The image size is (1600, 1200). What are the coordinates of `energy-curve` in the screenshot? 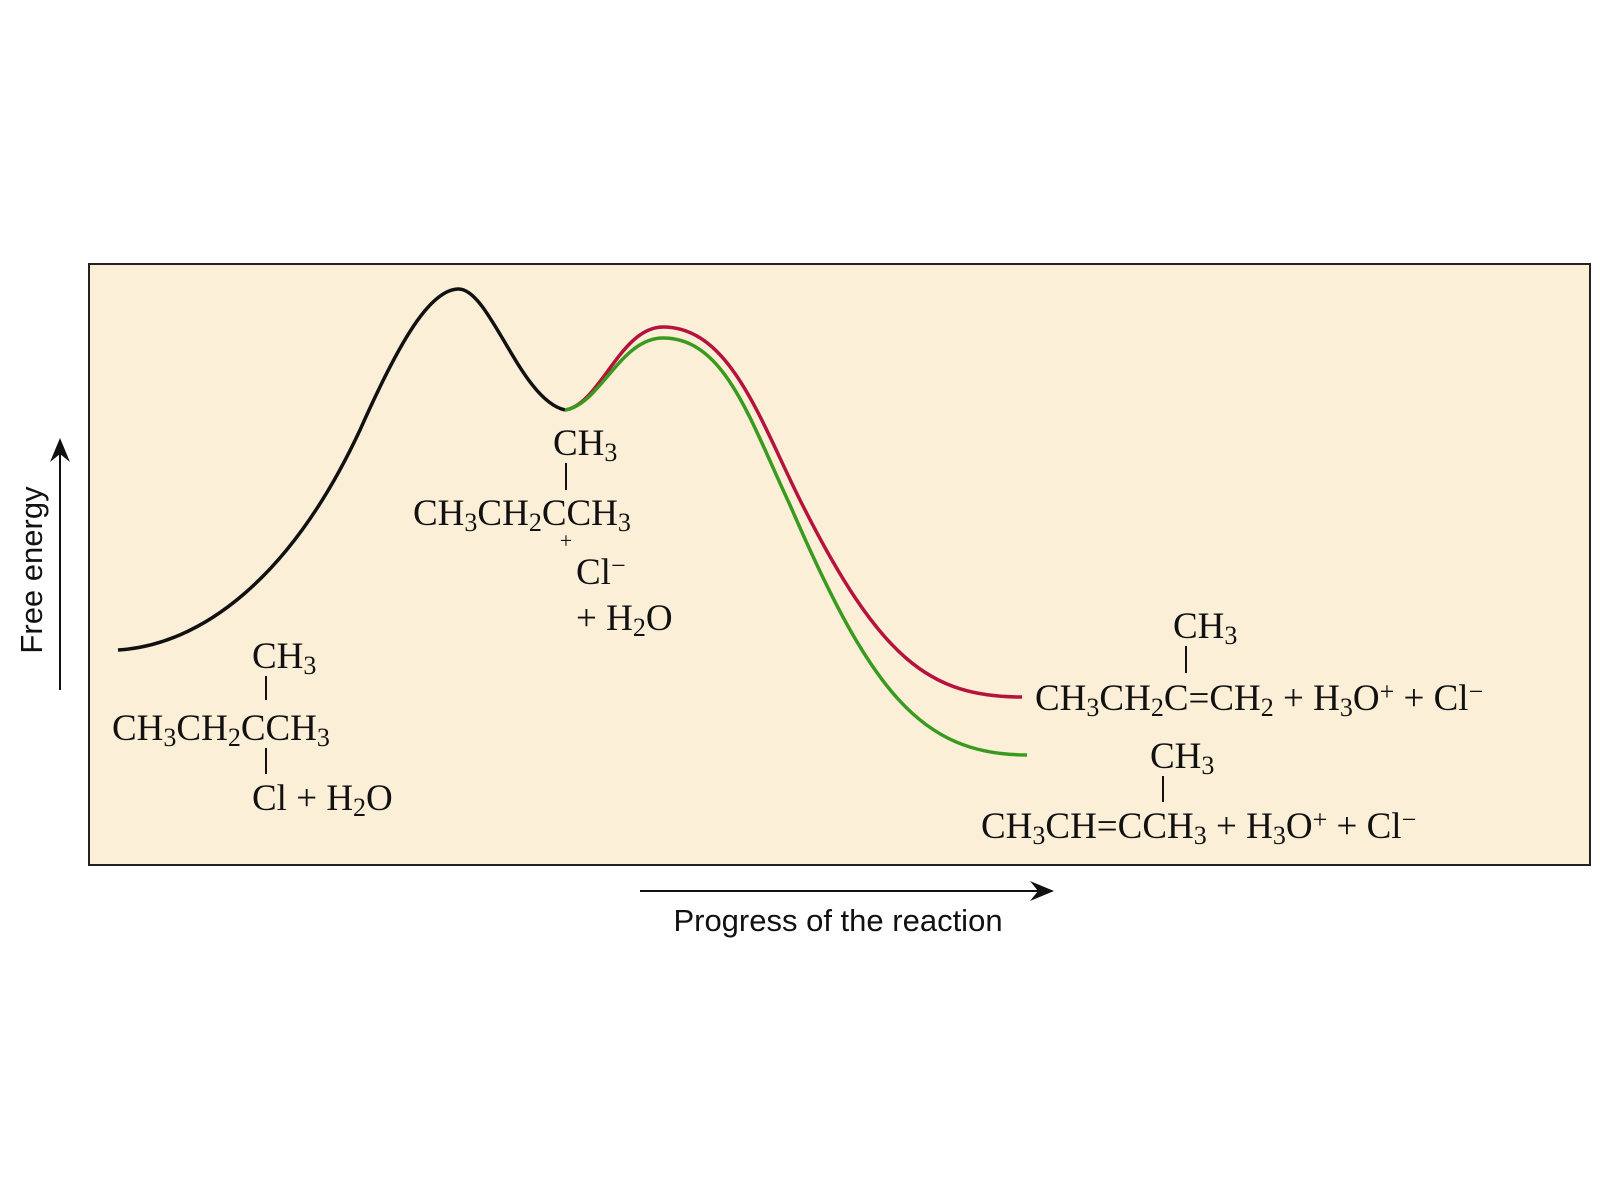 It's located at (341, 469).